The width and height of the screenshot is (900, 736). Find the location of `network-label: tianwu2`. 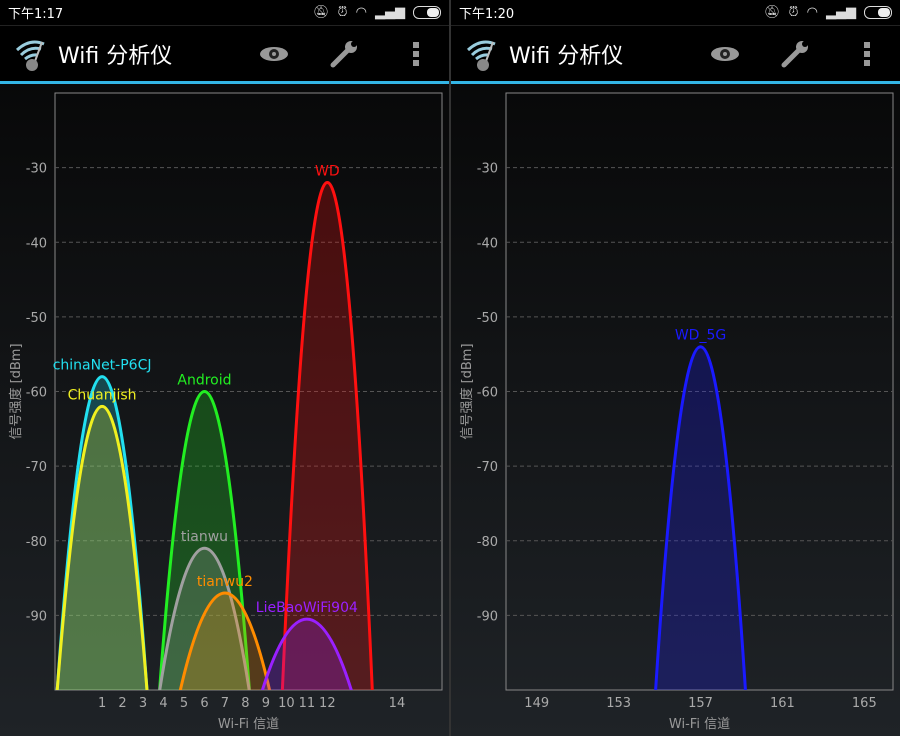

network-label: tianwu2 is located at coordinates (225, 582).